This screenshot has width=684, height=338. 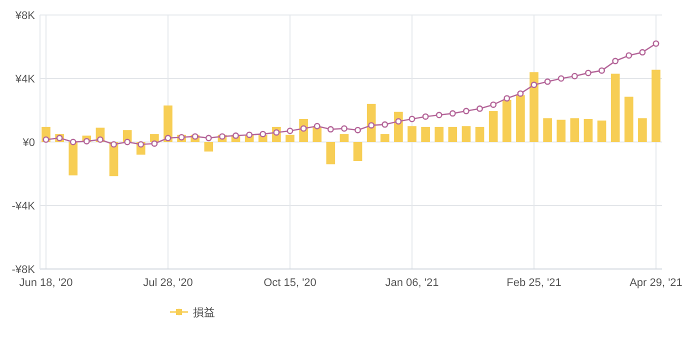 I want to click on x-tick-label: Jul 28, '20, so click(x=168, y=283).